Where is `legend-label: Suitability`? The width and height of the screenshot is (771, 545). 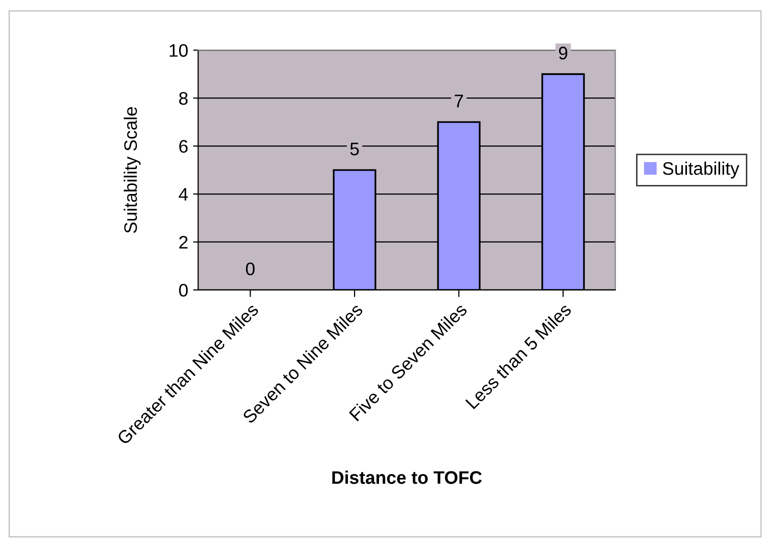 legend-label: Suitability is located at coordinates (701, 170).